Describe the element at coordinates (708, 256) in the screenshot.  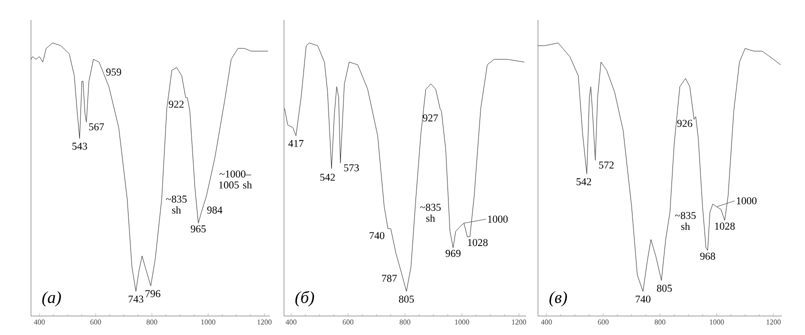
I see `annotation: 968` at that location.